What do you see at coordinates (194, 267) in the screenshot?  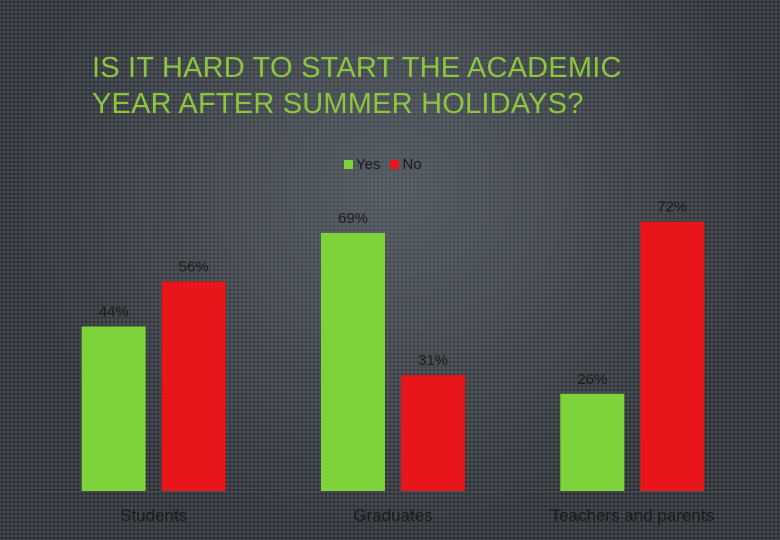 I see `data-label-no-students: 56%` at bounding box center [194, 267].